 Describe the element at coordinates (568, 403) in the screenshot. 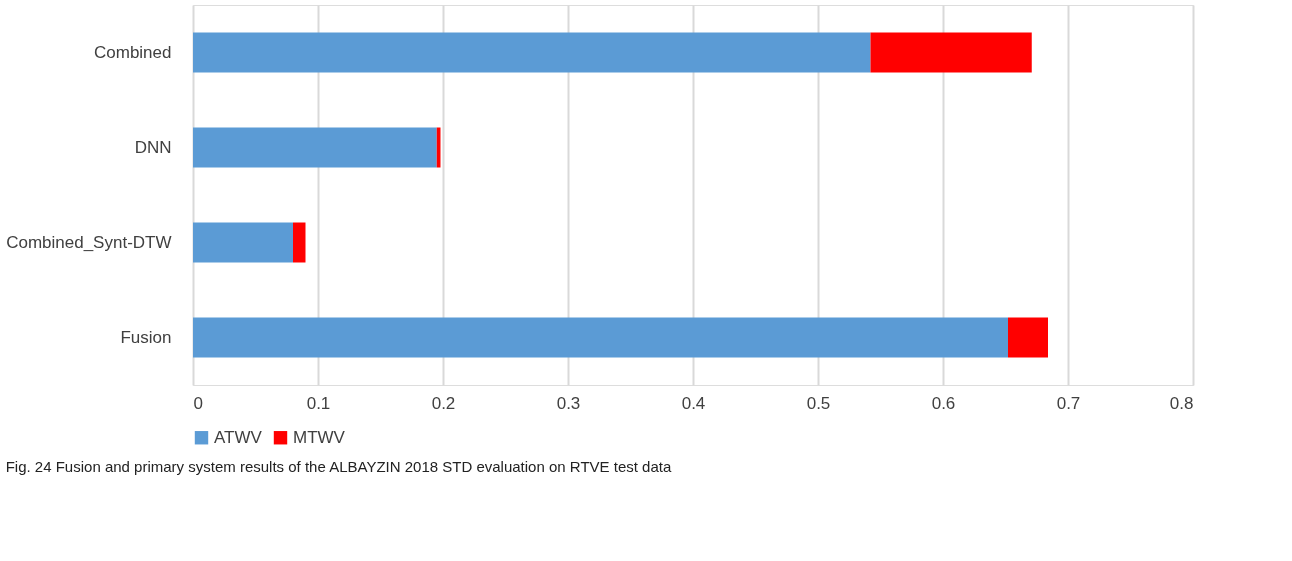

I see `x-tick-label: 0.3` at that location.